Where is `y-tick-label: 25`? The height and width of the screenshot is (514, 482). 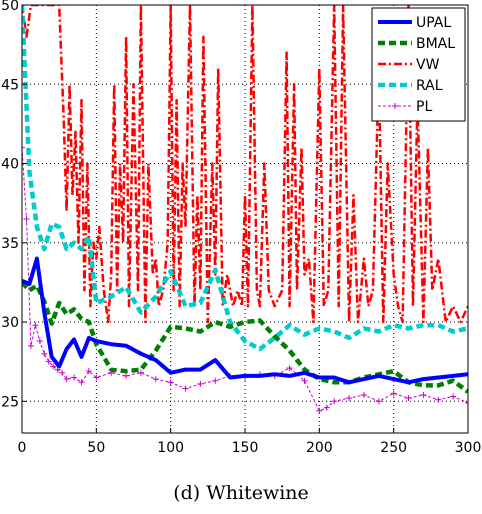
y-tick-label: 25 is located at coordinates (10, 402).